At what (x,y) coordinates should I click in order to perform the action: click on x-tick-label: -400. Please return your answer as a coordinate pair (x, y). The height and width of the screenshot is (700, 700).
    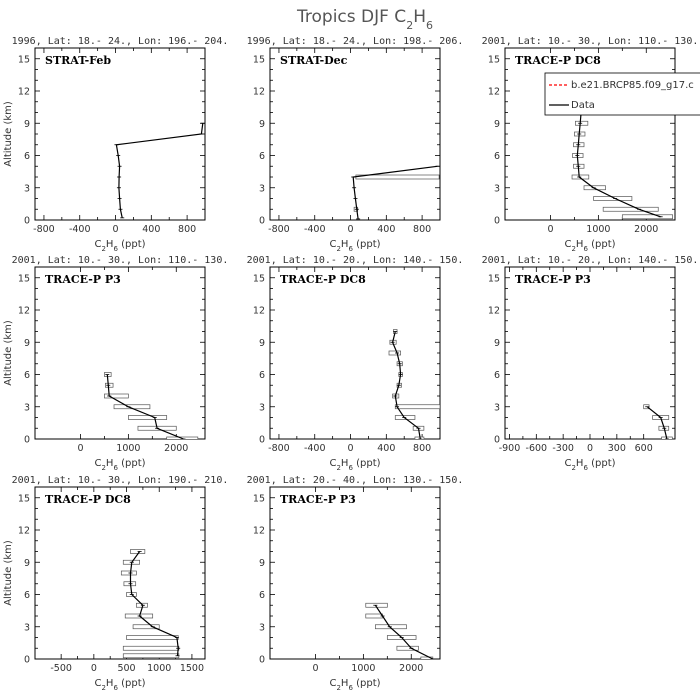
    Looking at the image, I should click on (80, 229).